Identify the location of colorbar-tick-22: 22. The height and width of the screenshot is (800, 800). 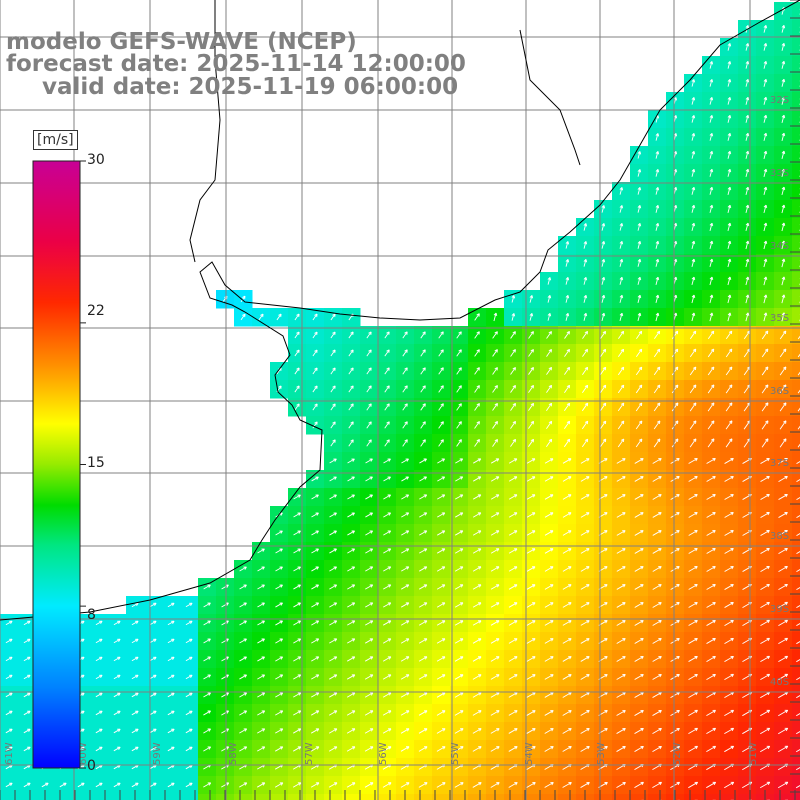
(96, 311).